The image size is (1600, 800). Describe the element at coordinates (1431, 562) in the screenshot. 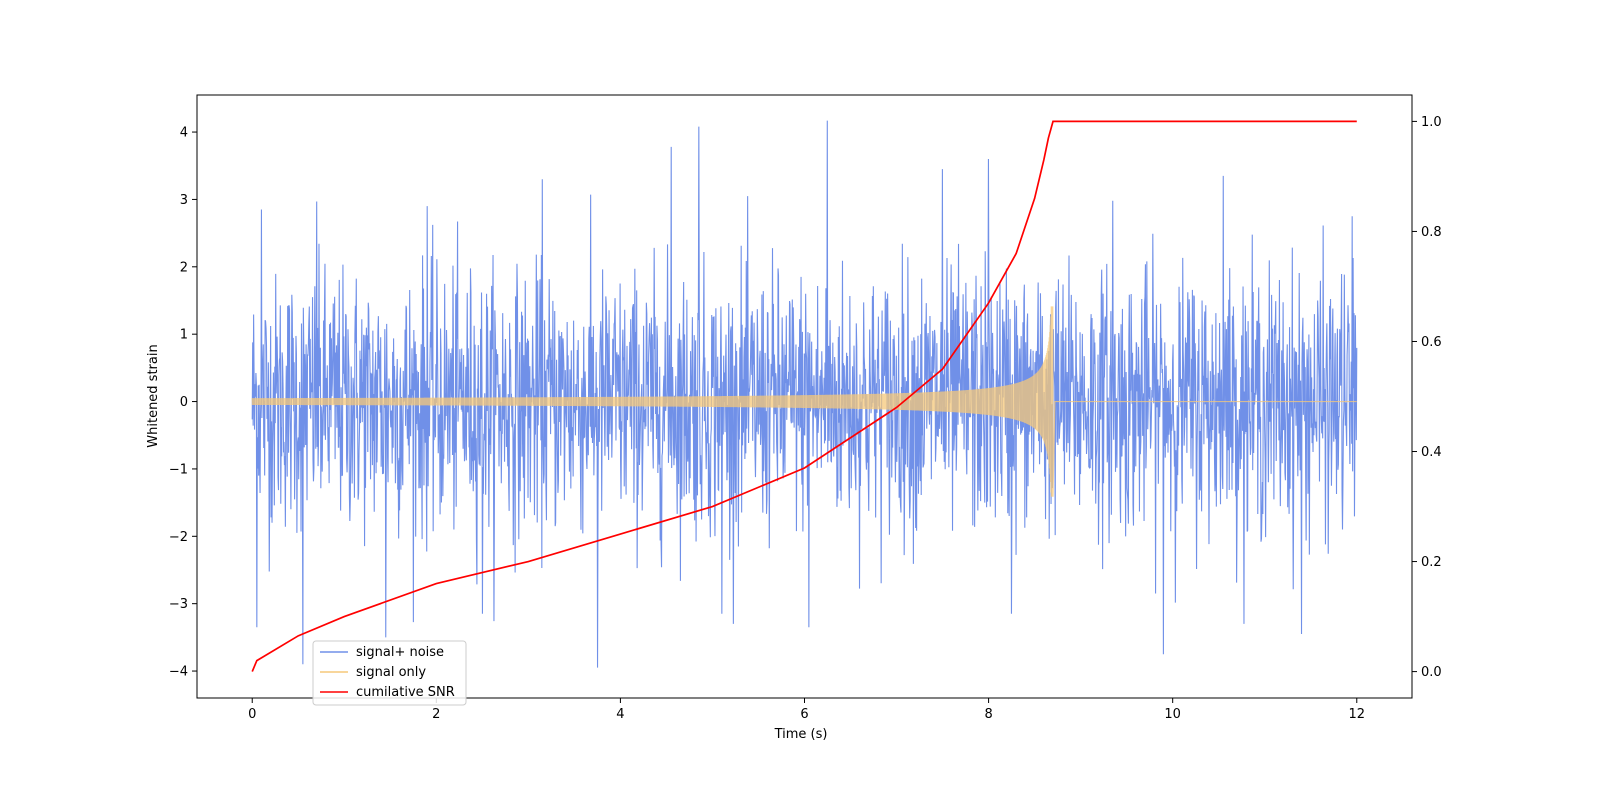

I see `y2-tick-label: 0.2` at that location.